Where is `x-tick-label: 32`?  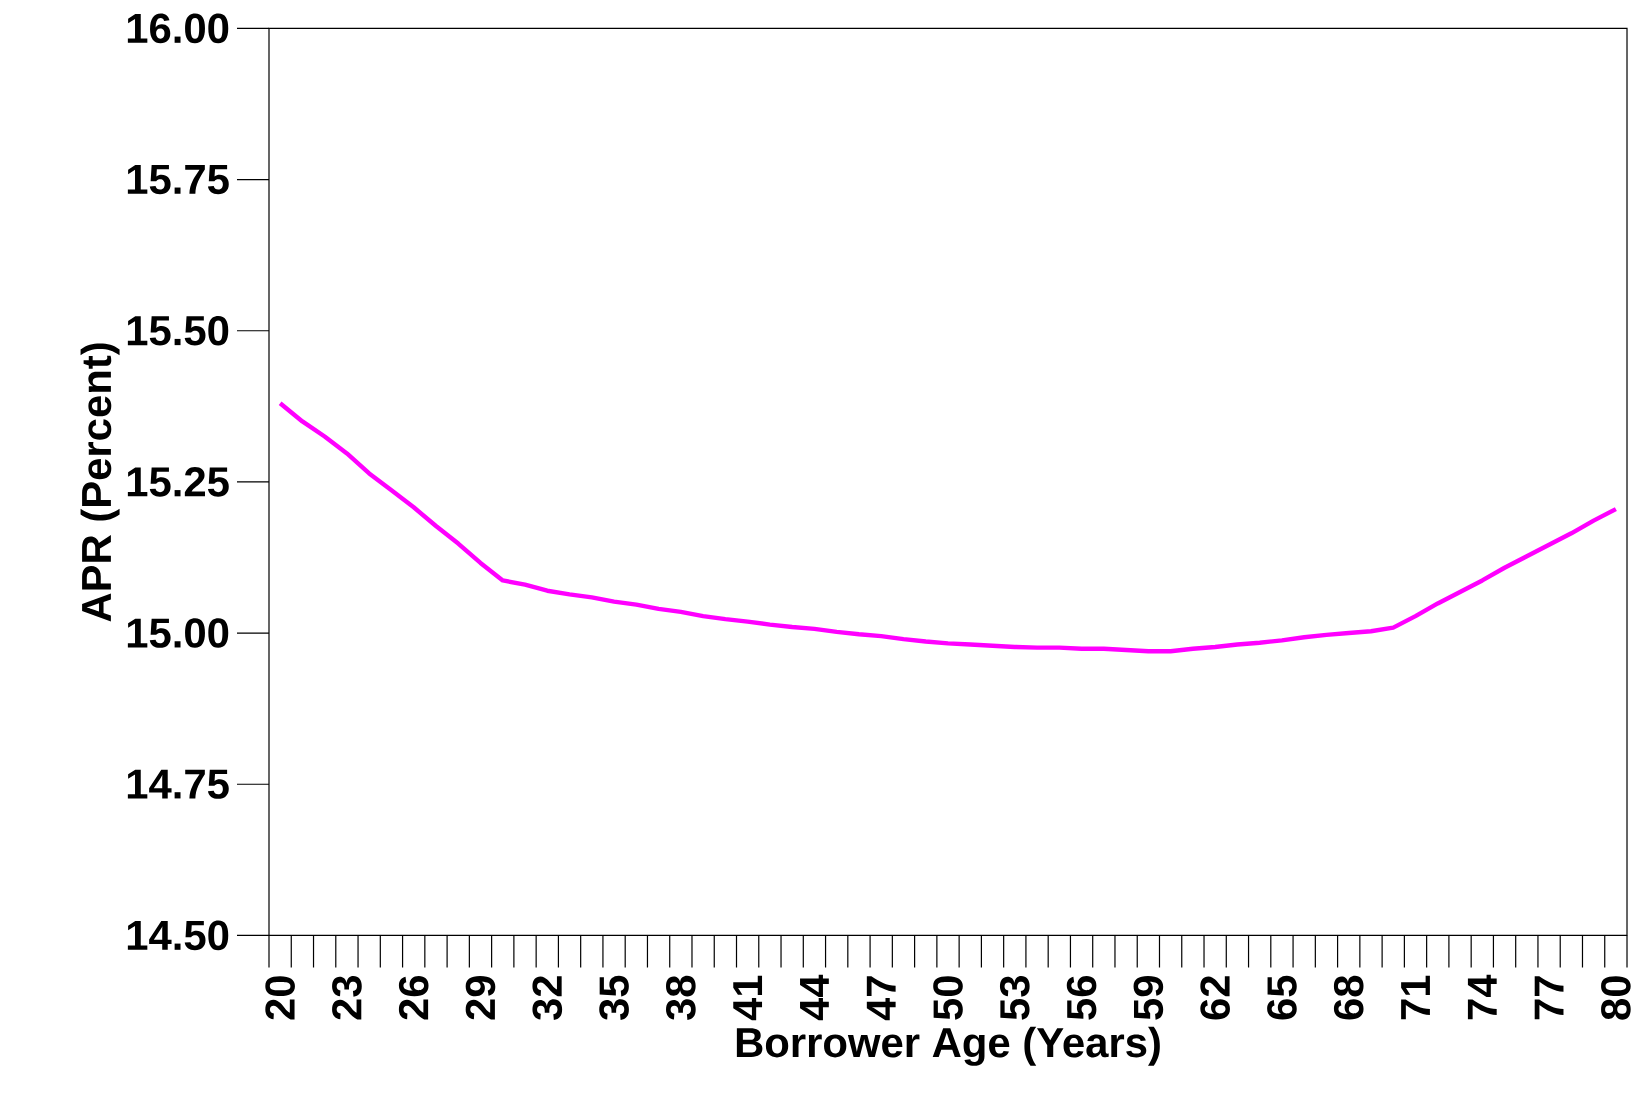
x-tick-label: 32 is located at coordinates (547, 998).